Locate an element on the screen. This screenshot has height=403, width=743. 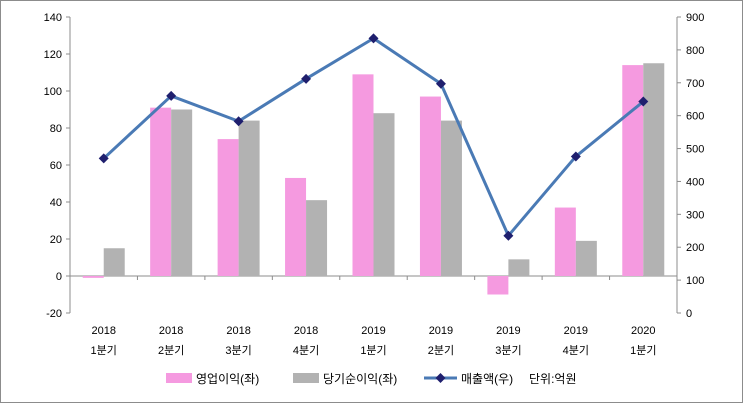
unit-note: 단위:억원 is located at coordinates (553, 379).